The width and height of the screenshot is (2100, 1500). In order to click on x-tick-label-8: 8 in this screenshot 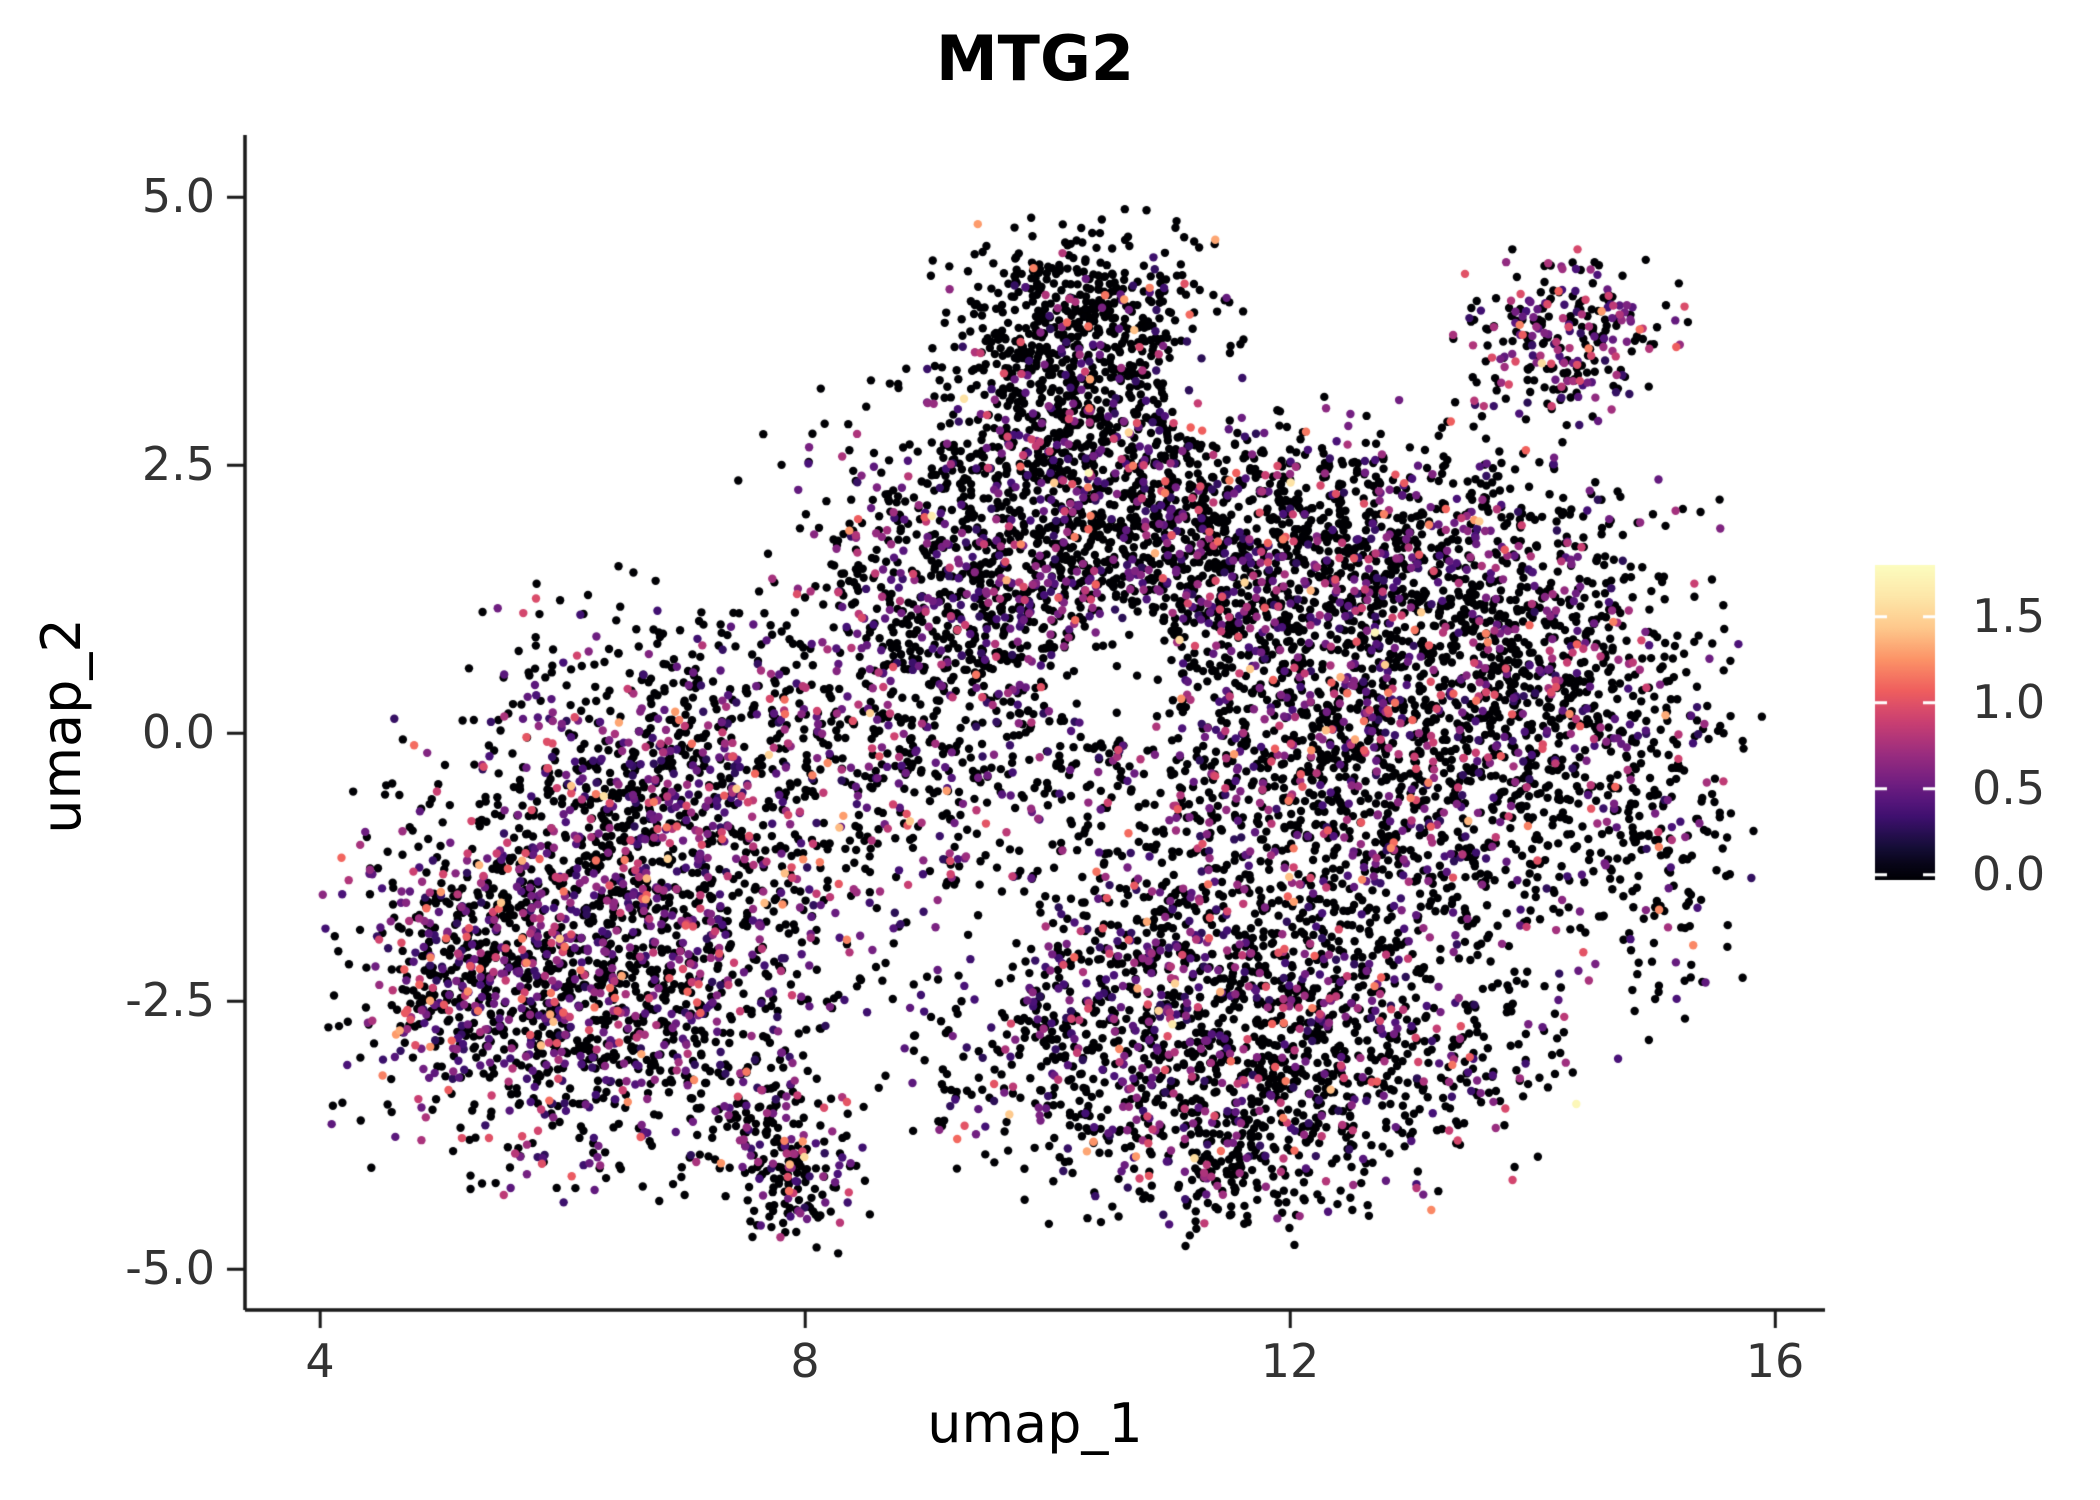, I will do `click(805, 1361)`.